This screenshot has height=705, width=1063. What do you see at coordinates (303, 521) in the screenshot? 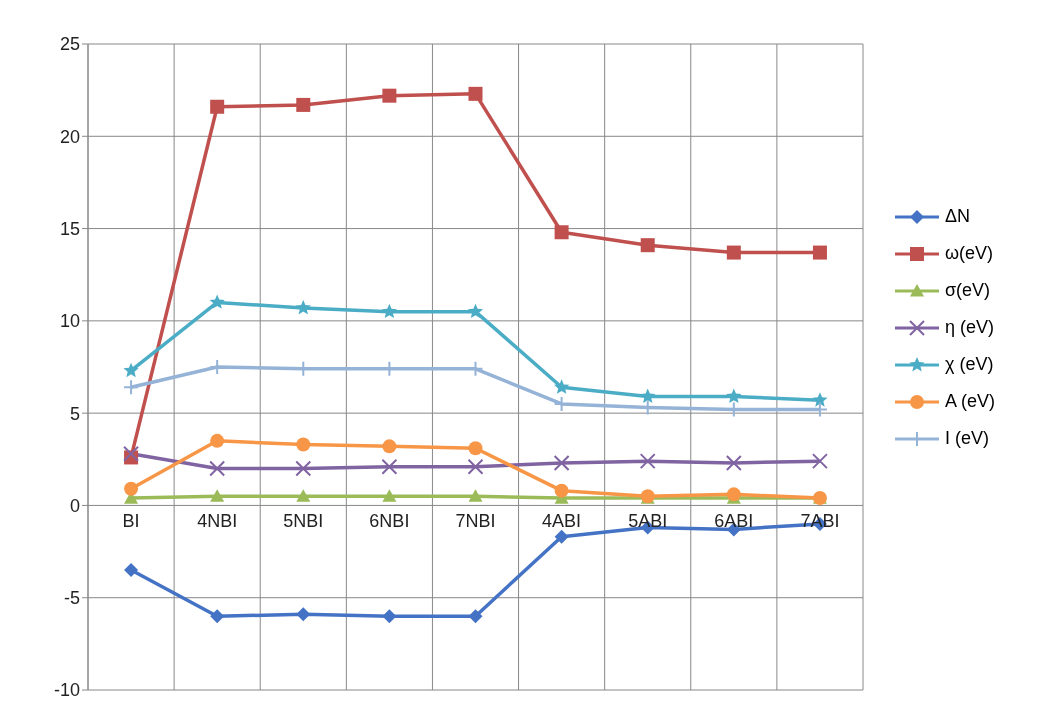
I see `x-tick-label: 5NBI` at bounding box center [303, 521].